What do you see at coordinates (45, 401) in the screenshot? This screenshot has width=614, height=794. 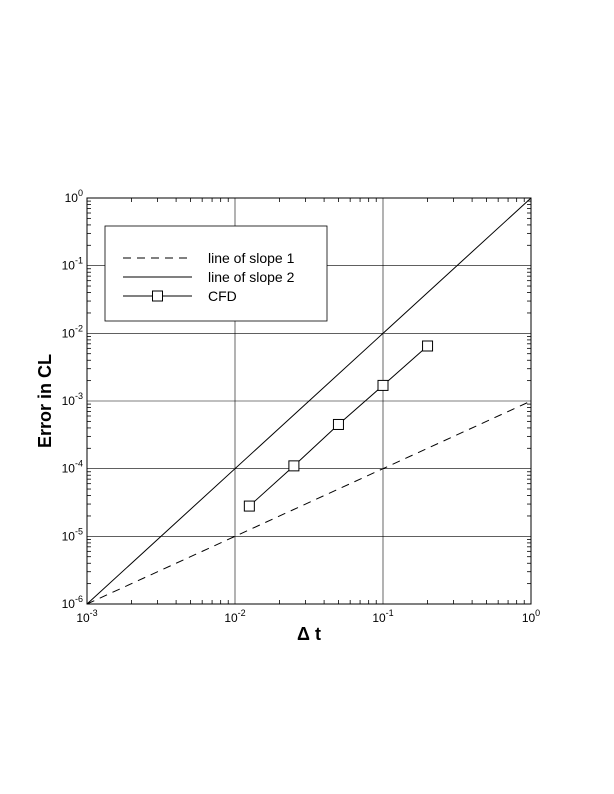 I see `y-axis-title: Error in CL` at bounding box center [45, 401].